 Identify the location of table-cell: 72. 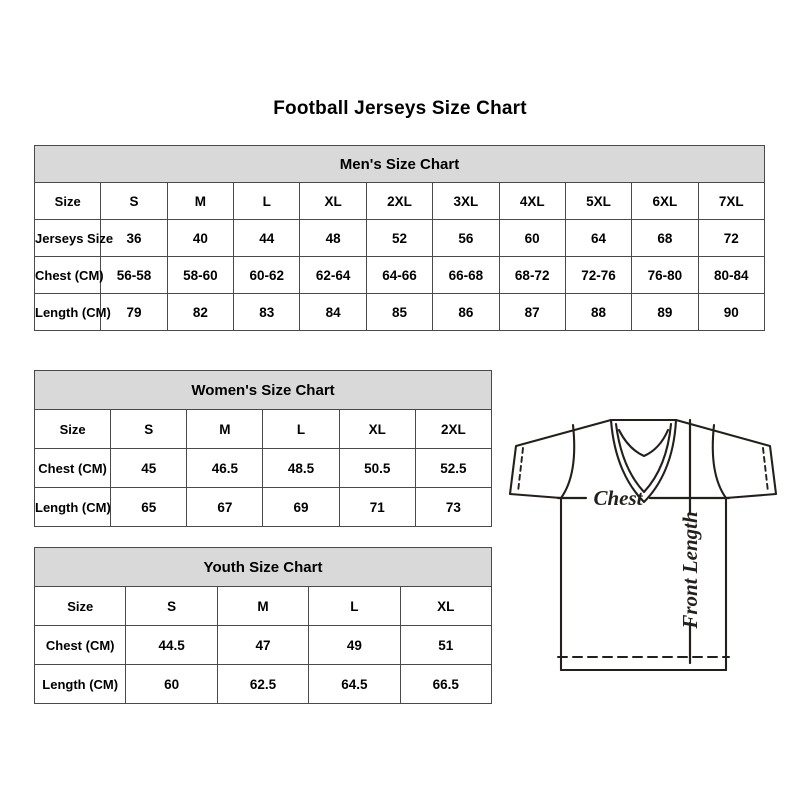
(731, 238).